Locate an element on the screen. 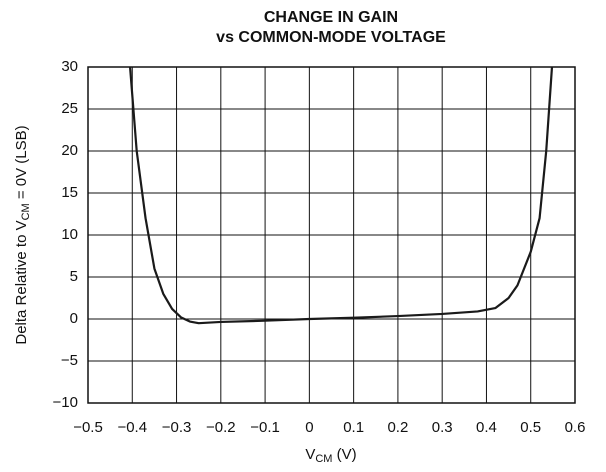 The image size is (606, 472). y-tick-label: 20 is located at coordinates (69, 150).